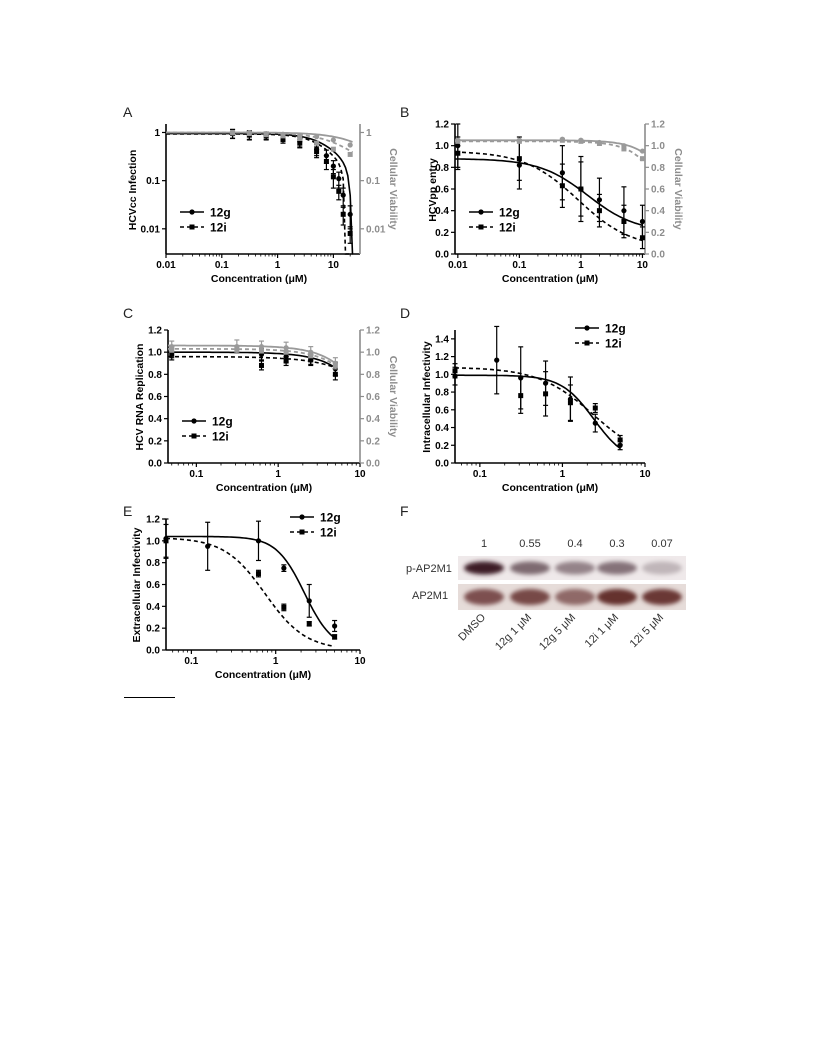 This screenshot has height=1056, width=816. I want to click on y2-tick-label: 0.4, so click(658, 211).